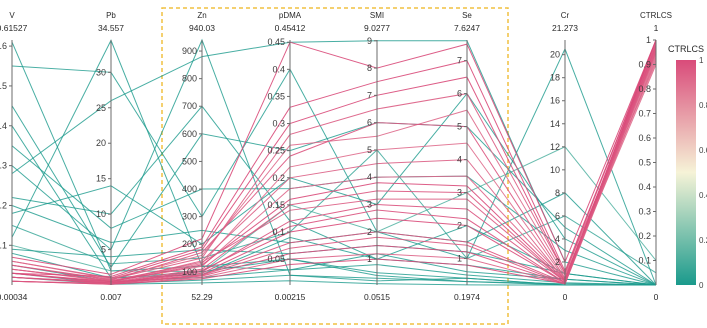  Describe the element at coordinates (189, 189) in the screenshot. I see `tick-label: 400` at that location.